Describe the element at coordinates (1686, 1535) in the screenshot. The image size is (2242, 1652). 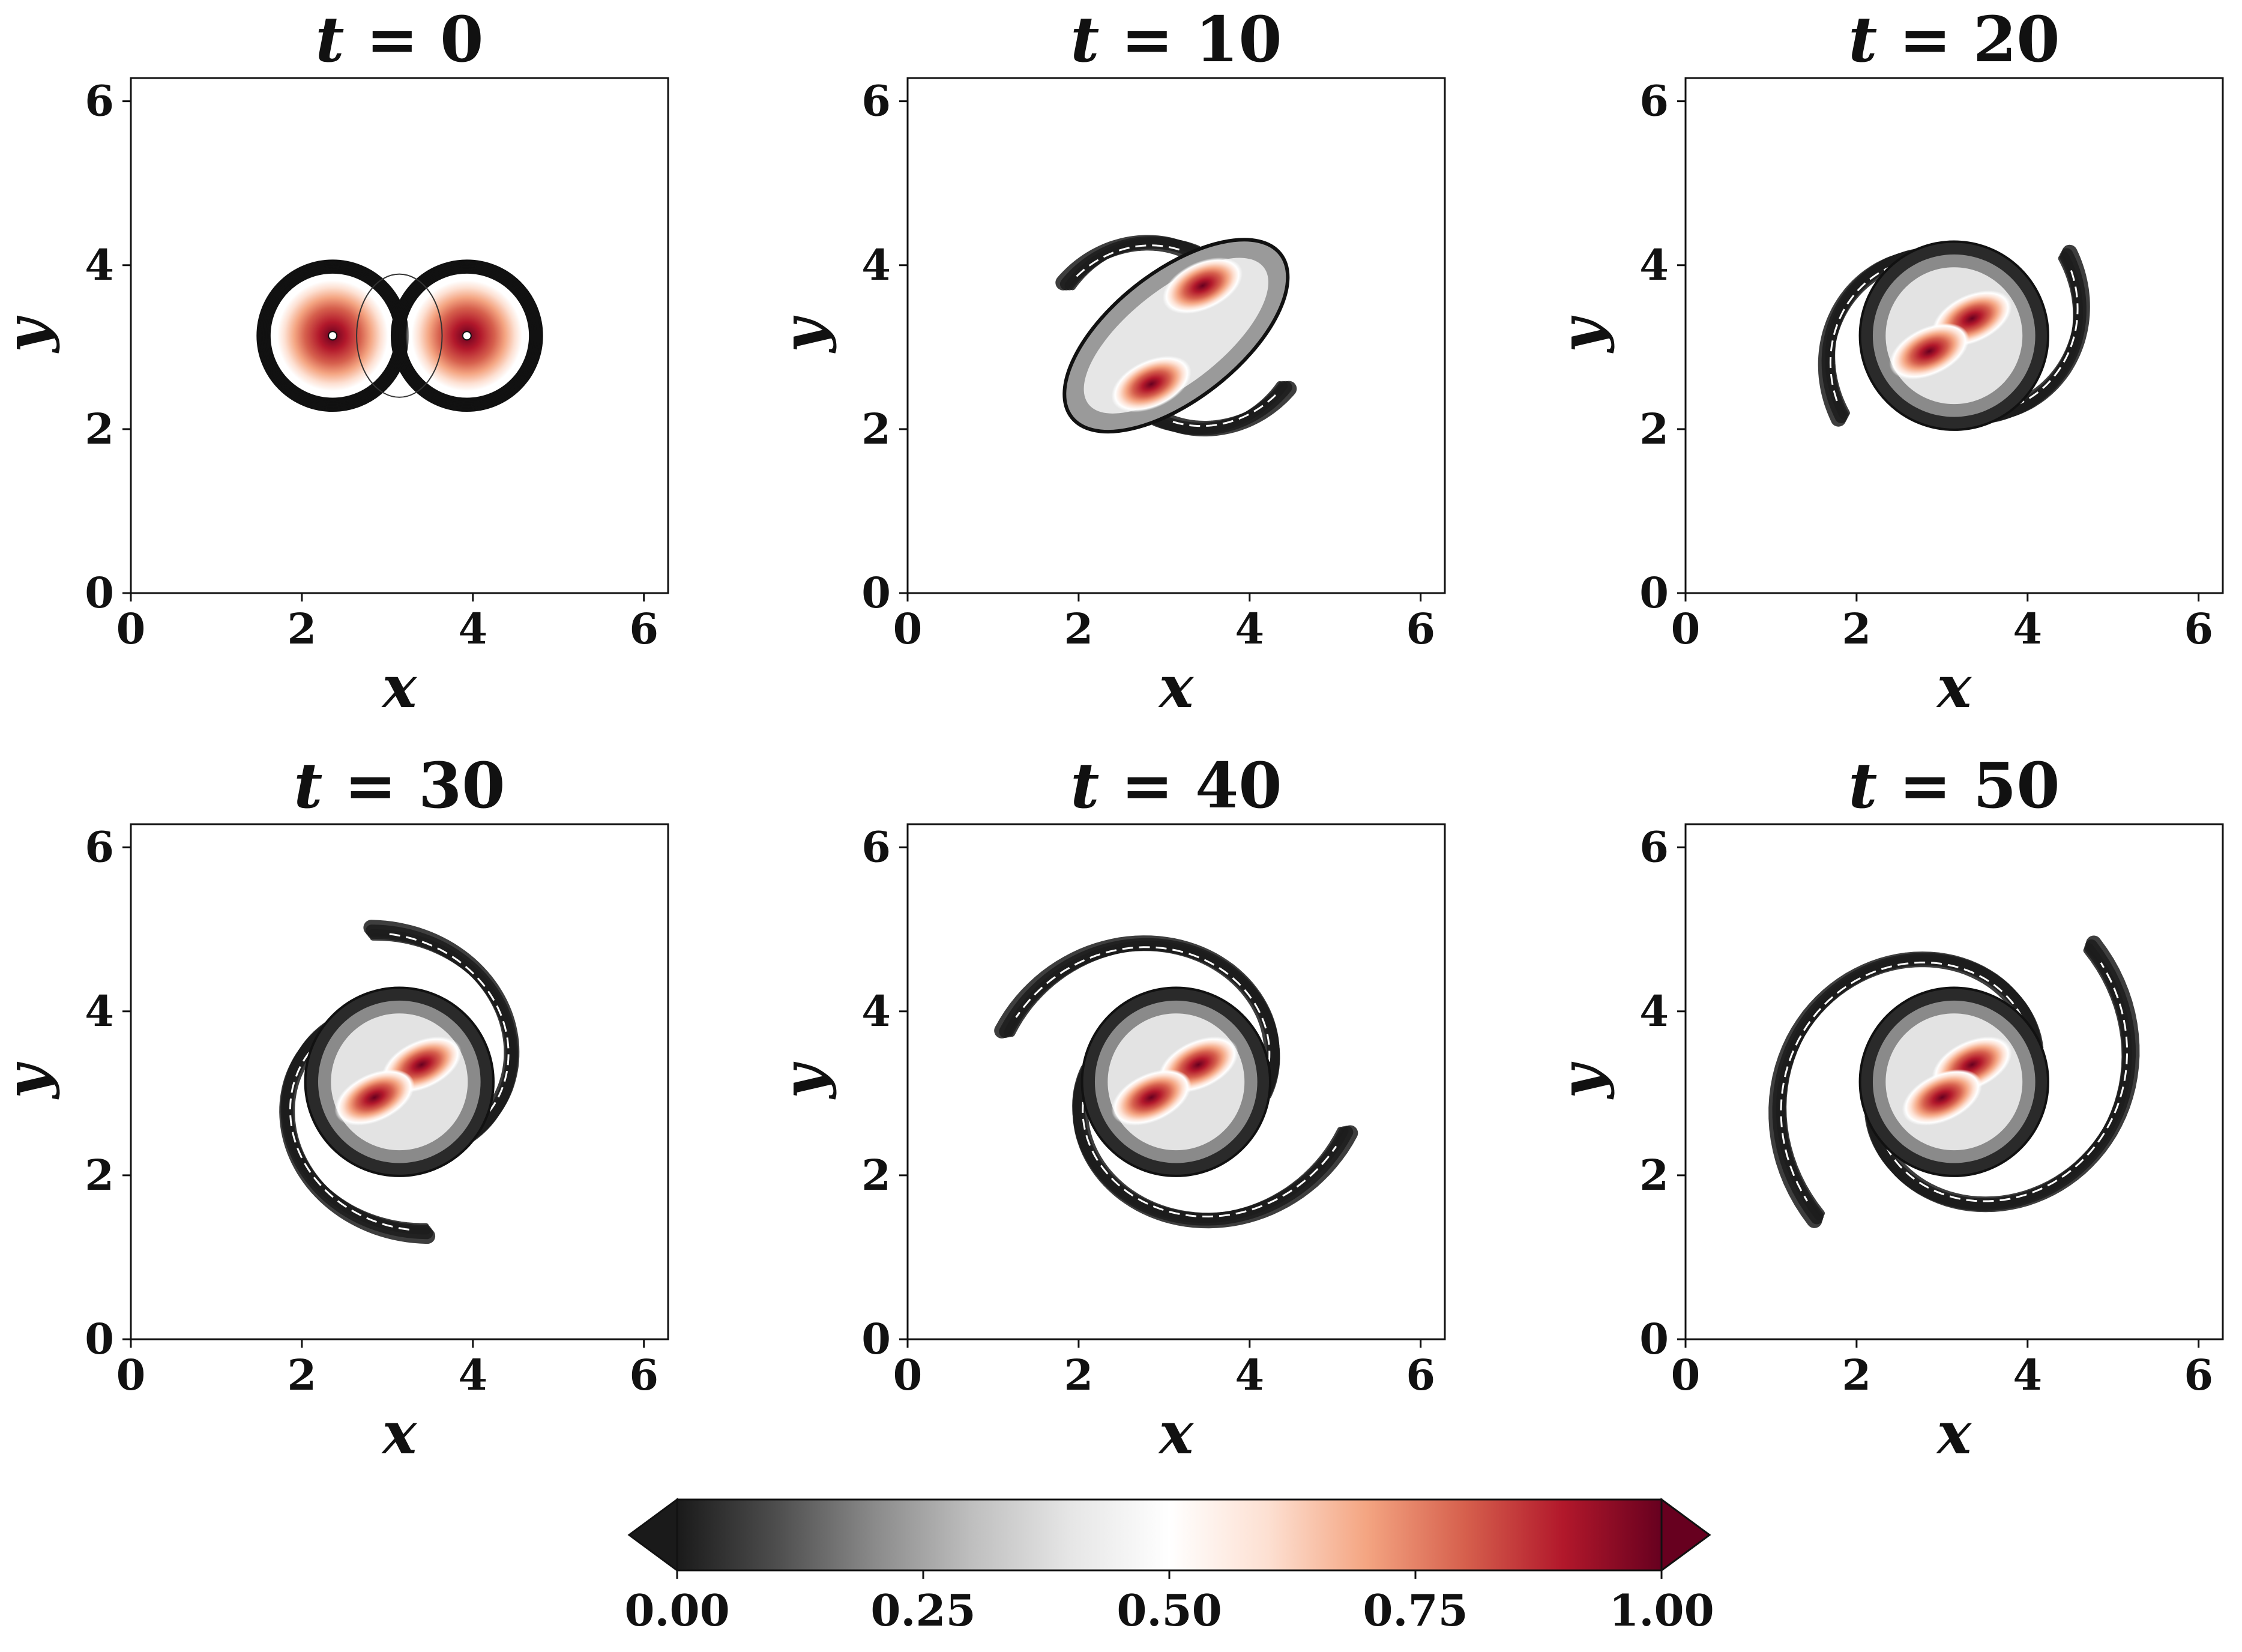
I see `colorbar-extend-max` at that location.